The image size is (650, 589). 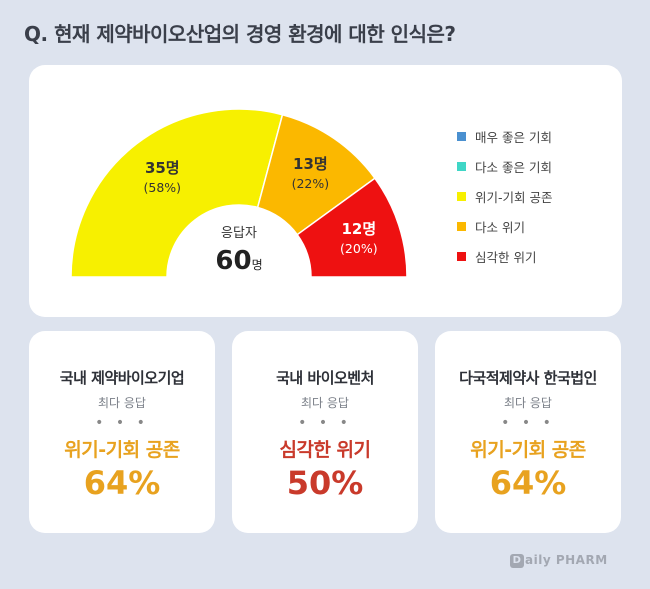 I want to click on legend-item: 다소 좋은 기회, so click(x=504, y=166).